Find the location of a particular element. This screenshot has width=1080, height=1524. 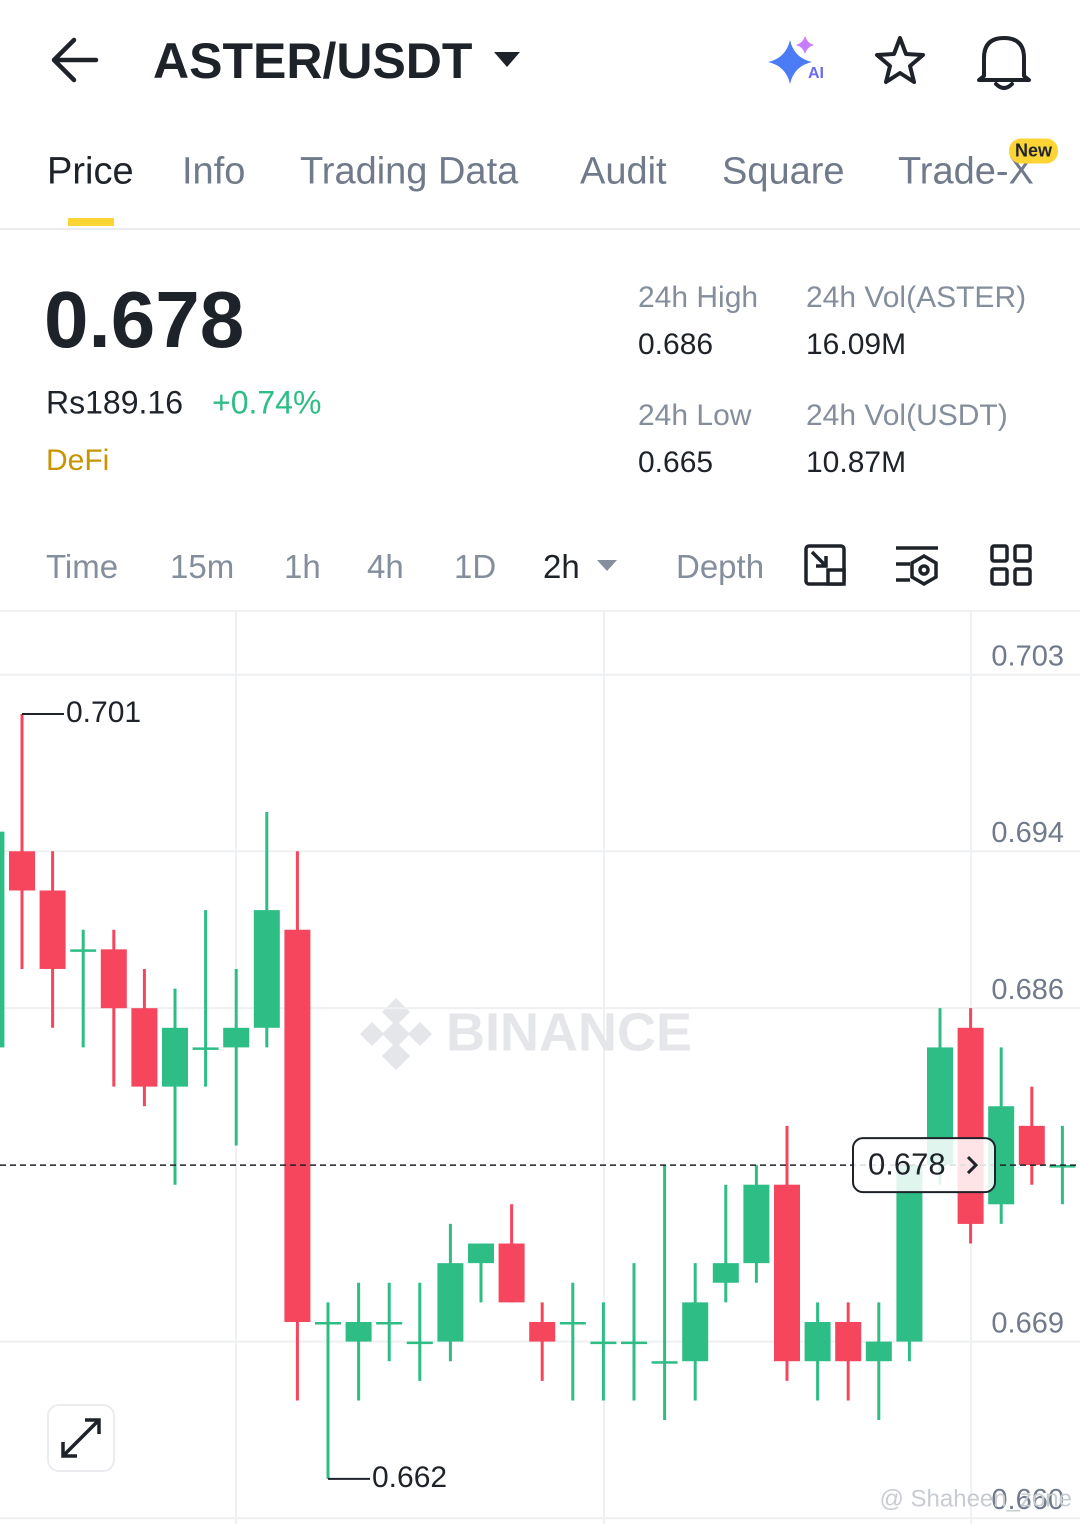

stat-value: 0.665 is located at coordinates (676, 462).